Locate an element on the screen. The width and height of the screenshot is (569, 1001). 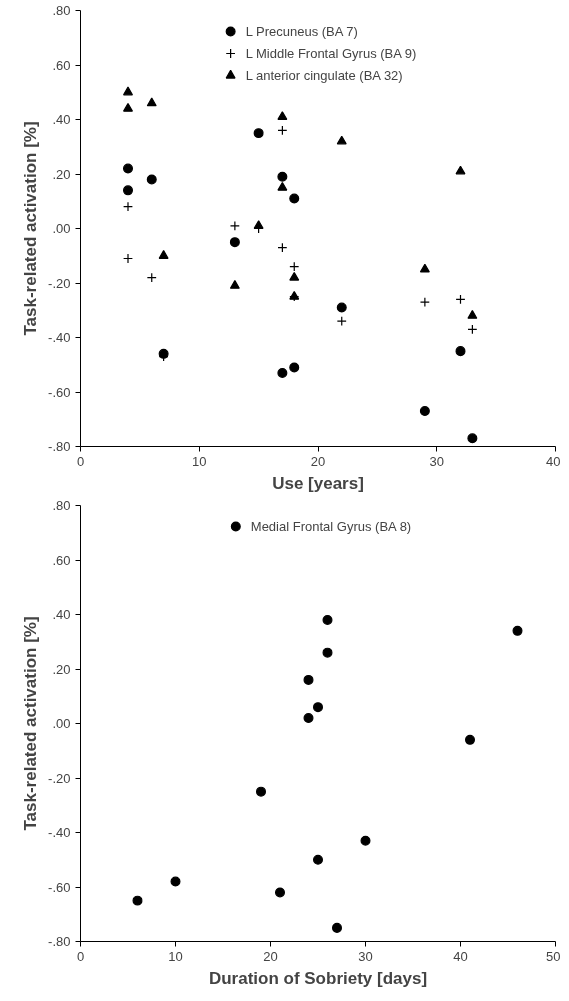
x-axis-title: Duration of Sobriety [days] is located at coordinates (318, 978).